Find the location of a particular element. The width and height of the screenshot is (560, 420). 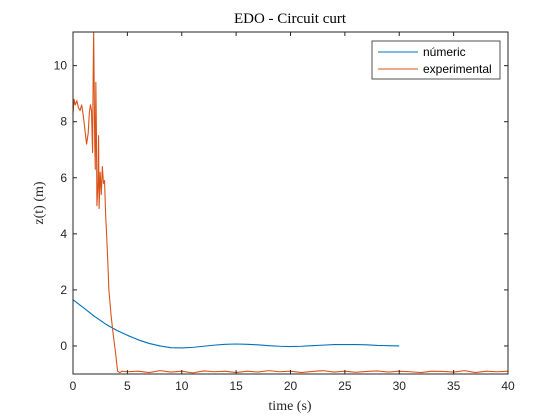

y-tick-label: 2 is located at coordinates (63, 290).